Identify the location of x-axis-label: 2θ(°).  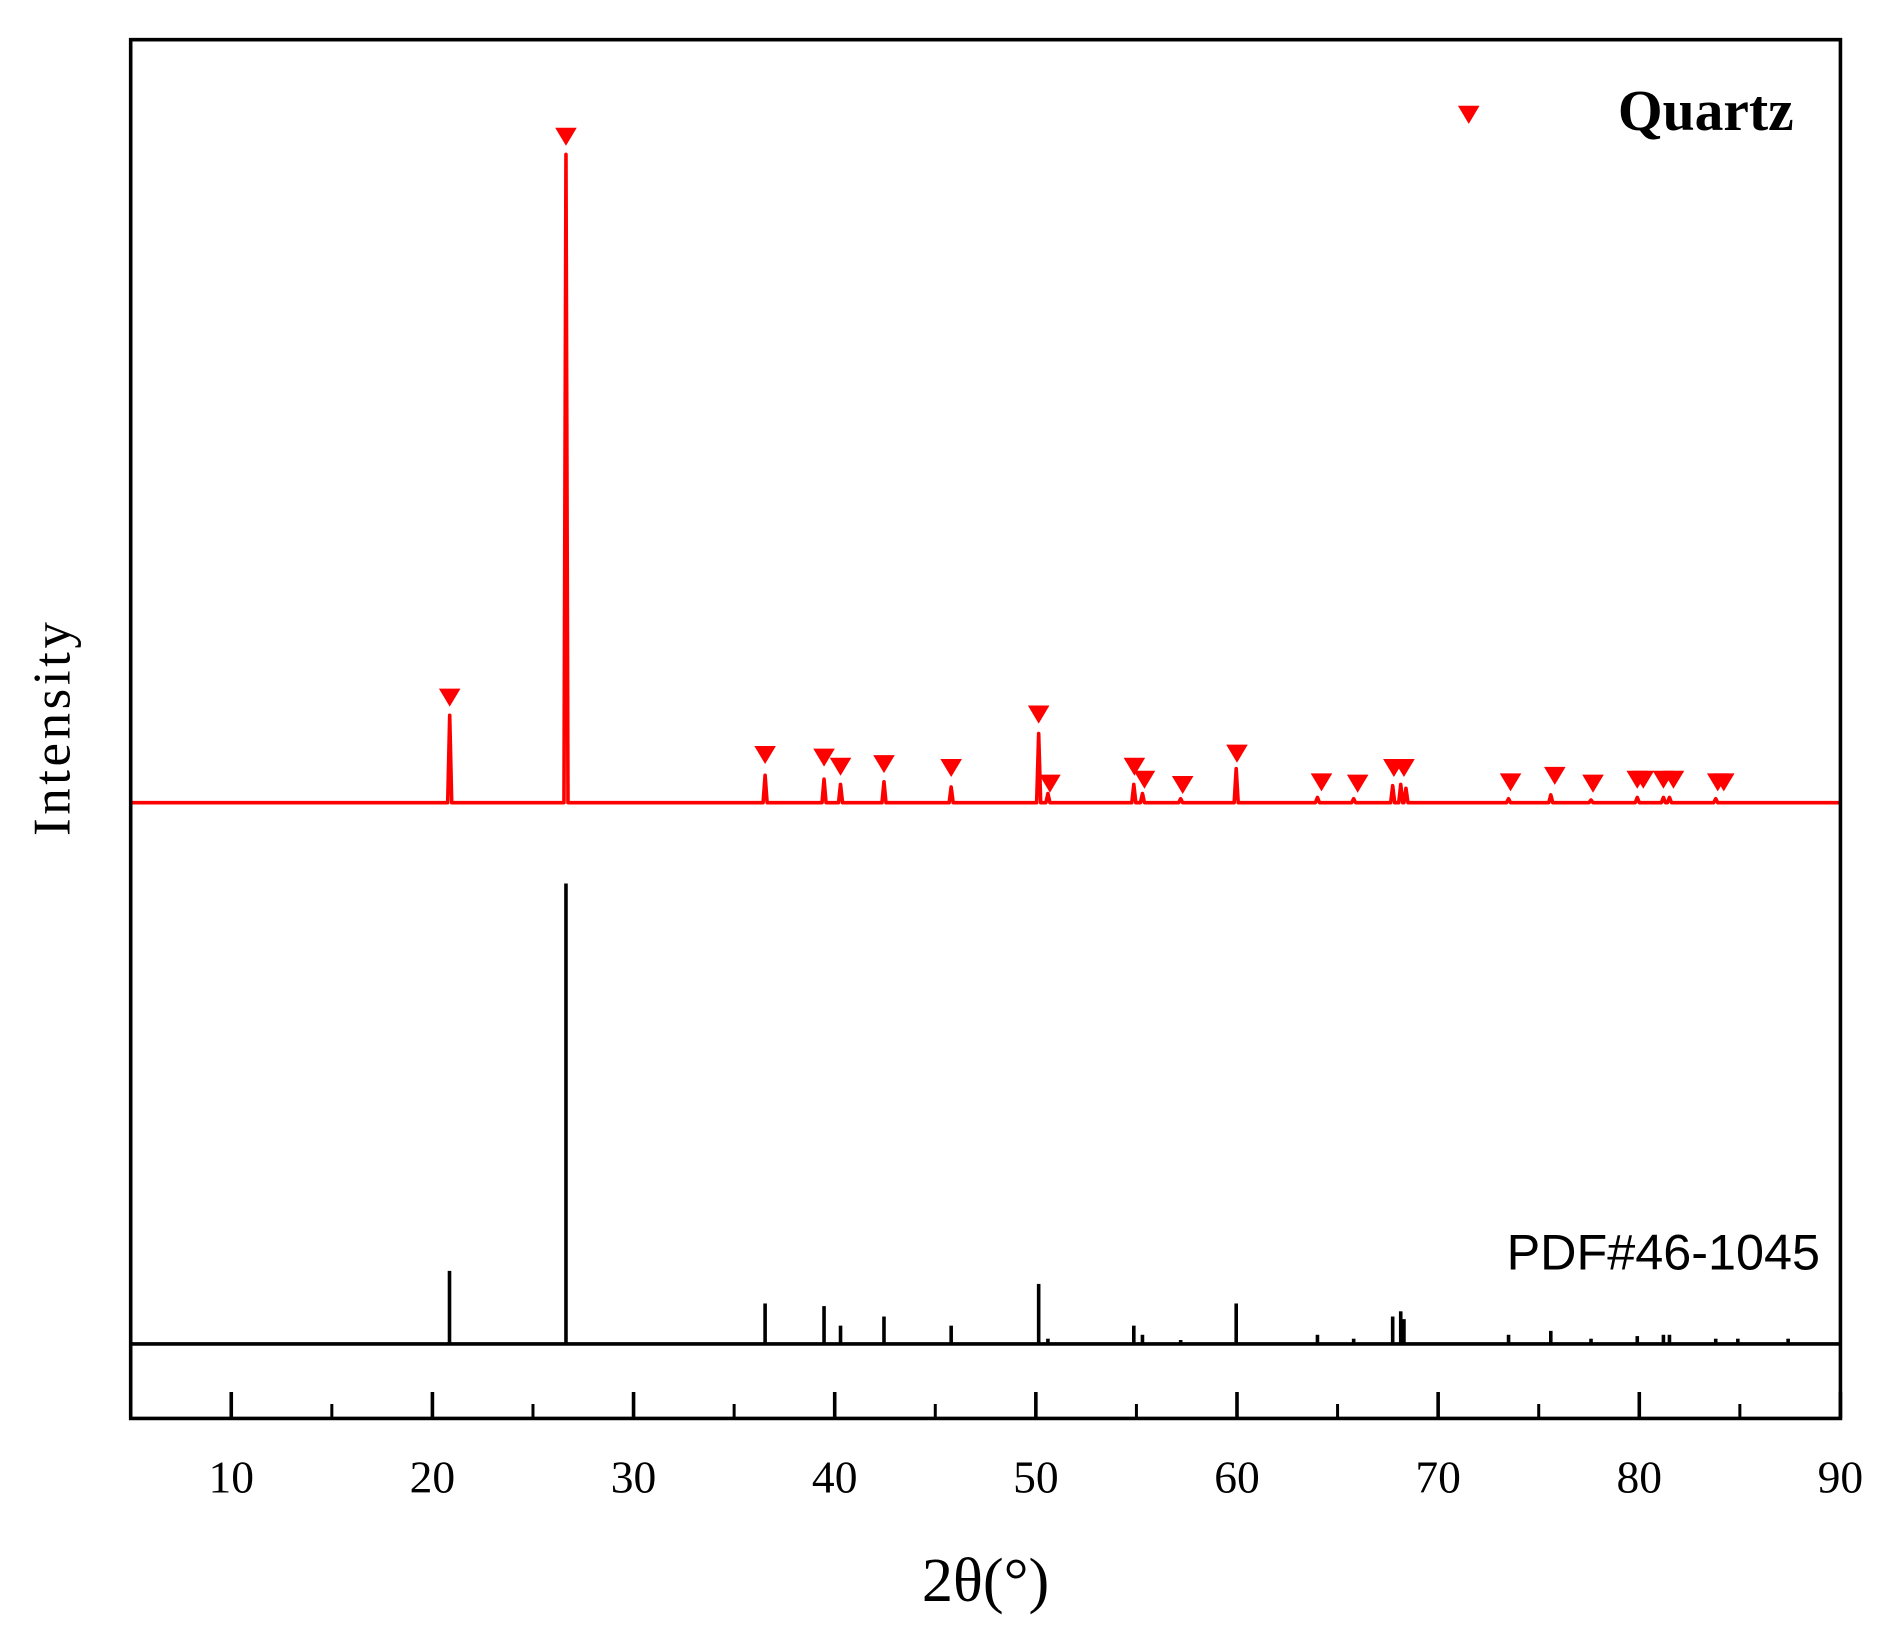
(985, 1580).